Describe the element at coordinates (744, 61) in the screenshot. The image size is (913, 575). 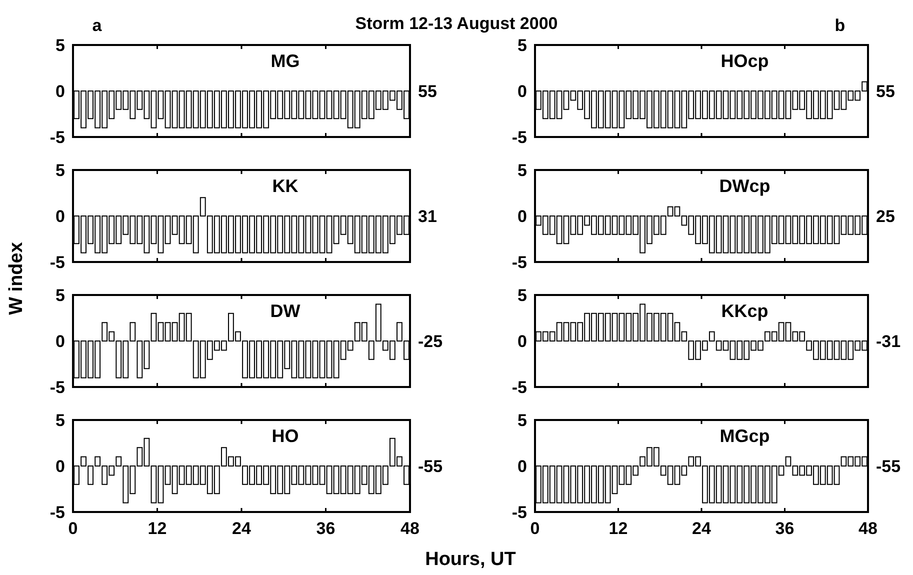
I see `chart-title: HOcp` at that location.